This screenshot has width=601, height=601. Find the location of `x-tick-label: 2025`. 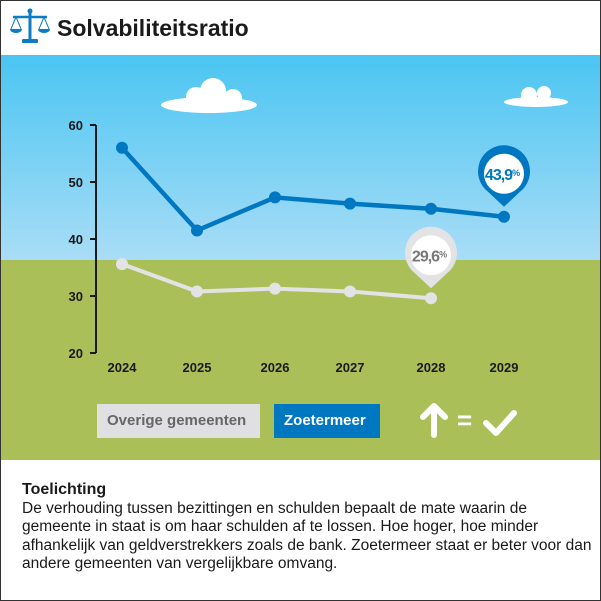

x-tick-label: 2025 is located at coordinates (197, 367).